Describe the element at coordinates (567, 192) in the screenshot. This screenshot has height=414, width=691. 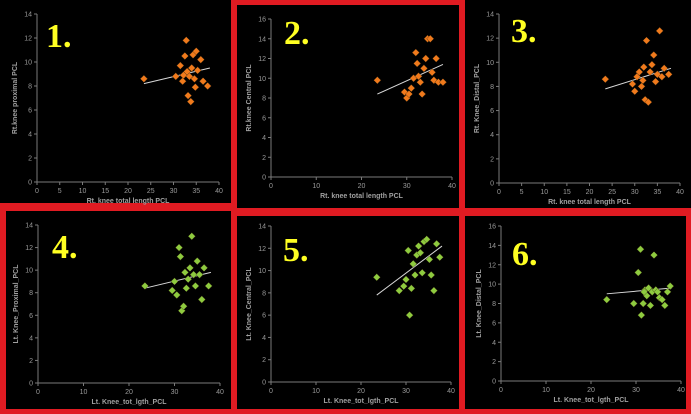
I see `x-tick-label: 15` at that location.